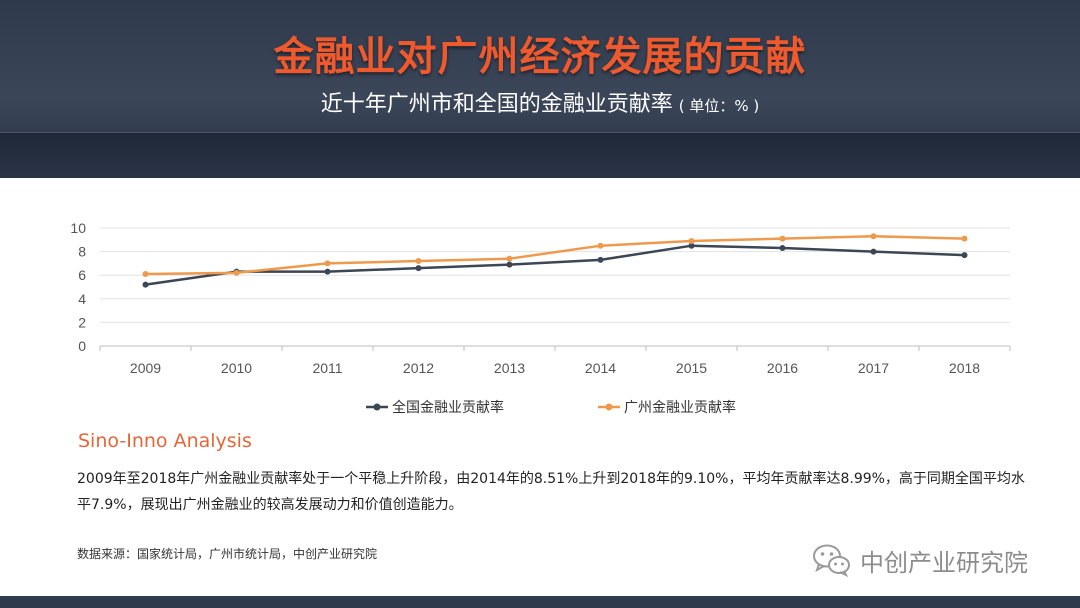 Image resolution: width=1080 pixels, height=608 pixels. I want to click on x-tick-label: 2012, so click(418, 368).